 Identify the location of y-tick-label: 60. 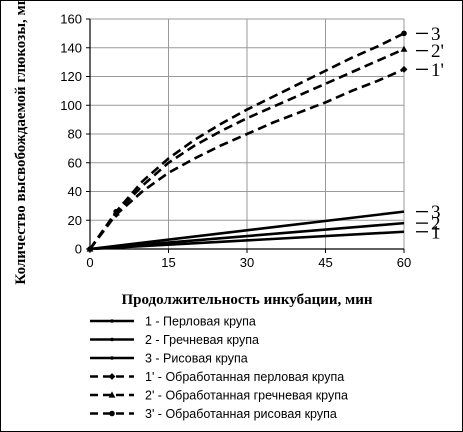
(75, 162).